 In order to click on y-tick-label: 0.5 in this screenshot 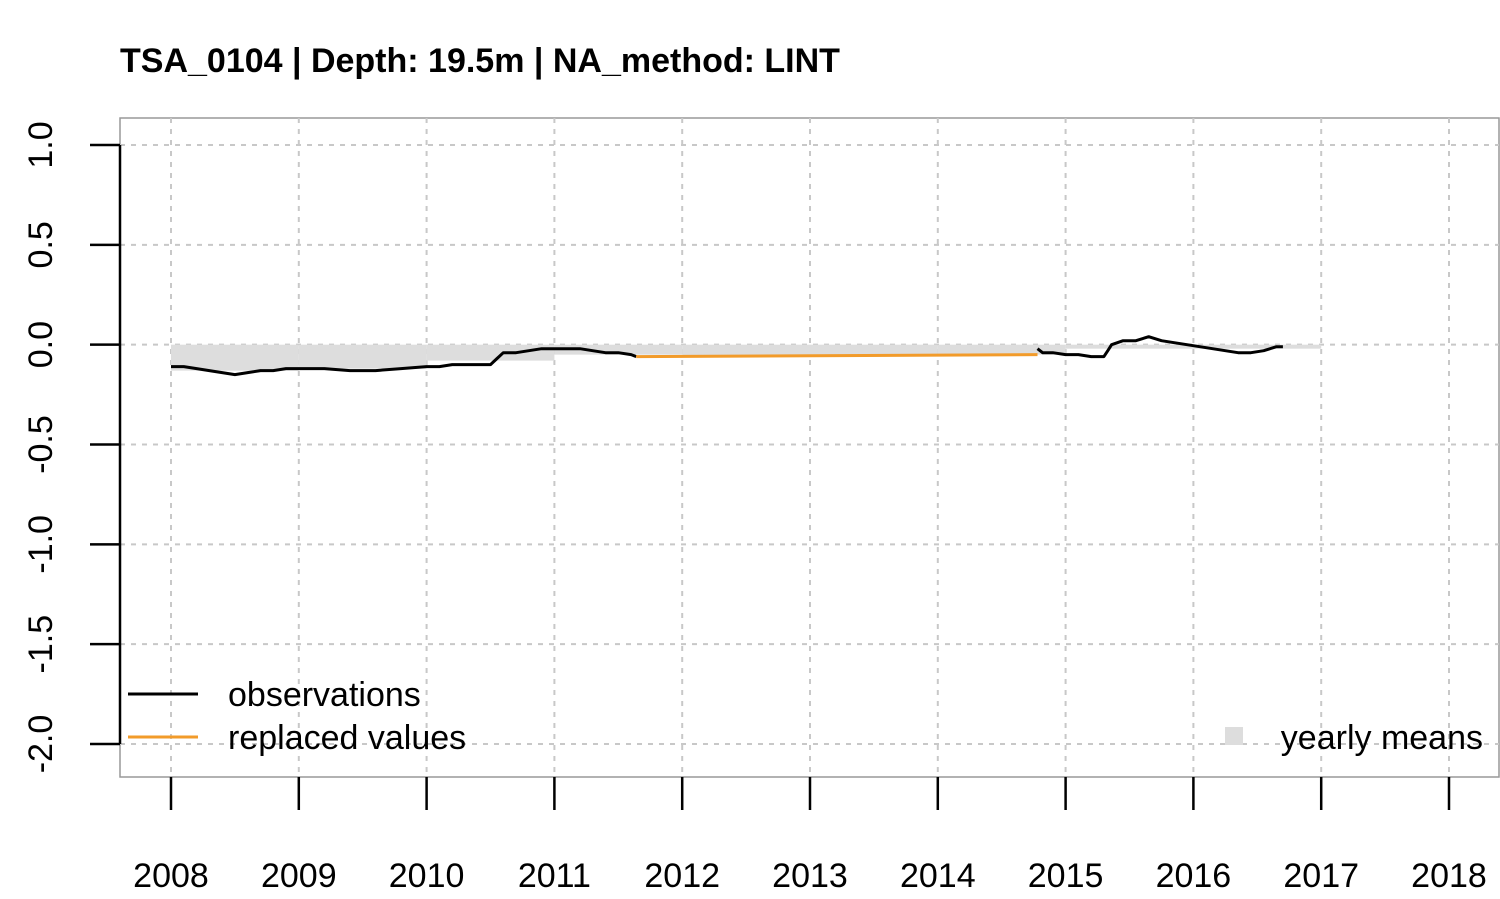, I will do `click(41, 244)`.